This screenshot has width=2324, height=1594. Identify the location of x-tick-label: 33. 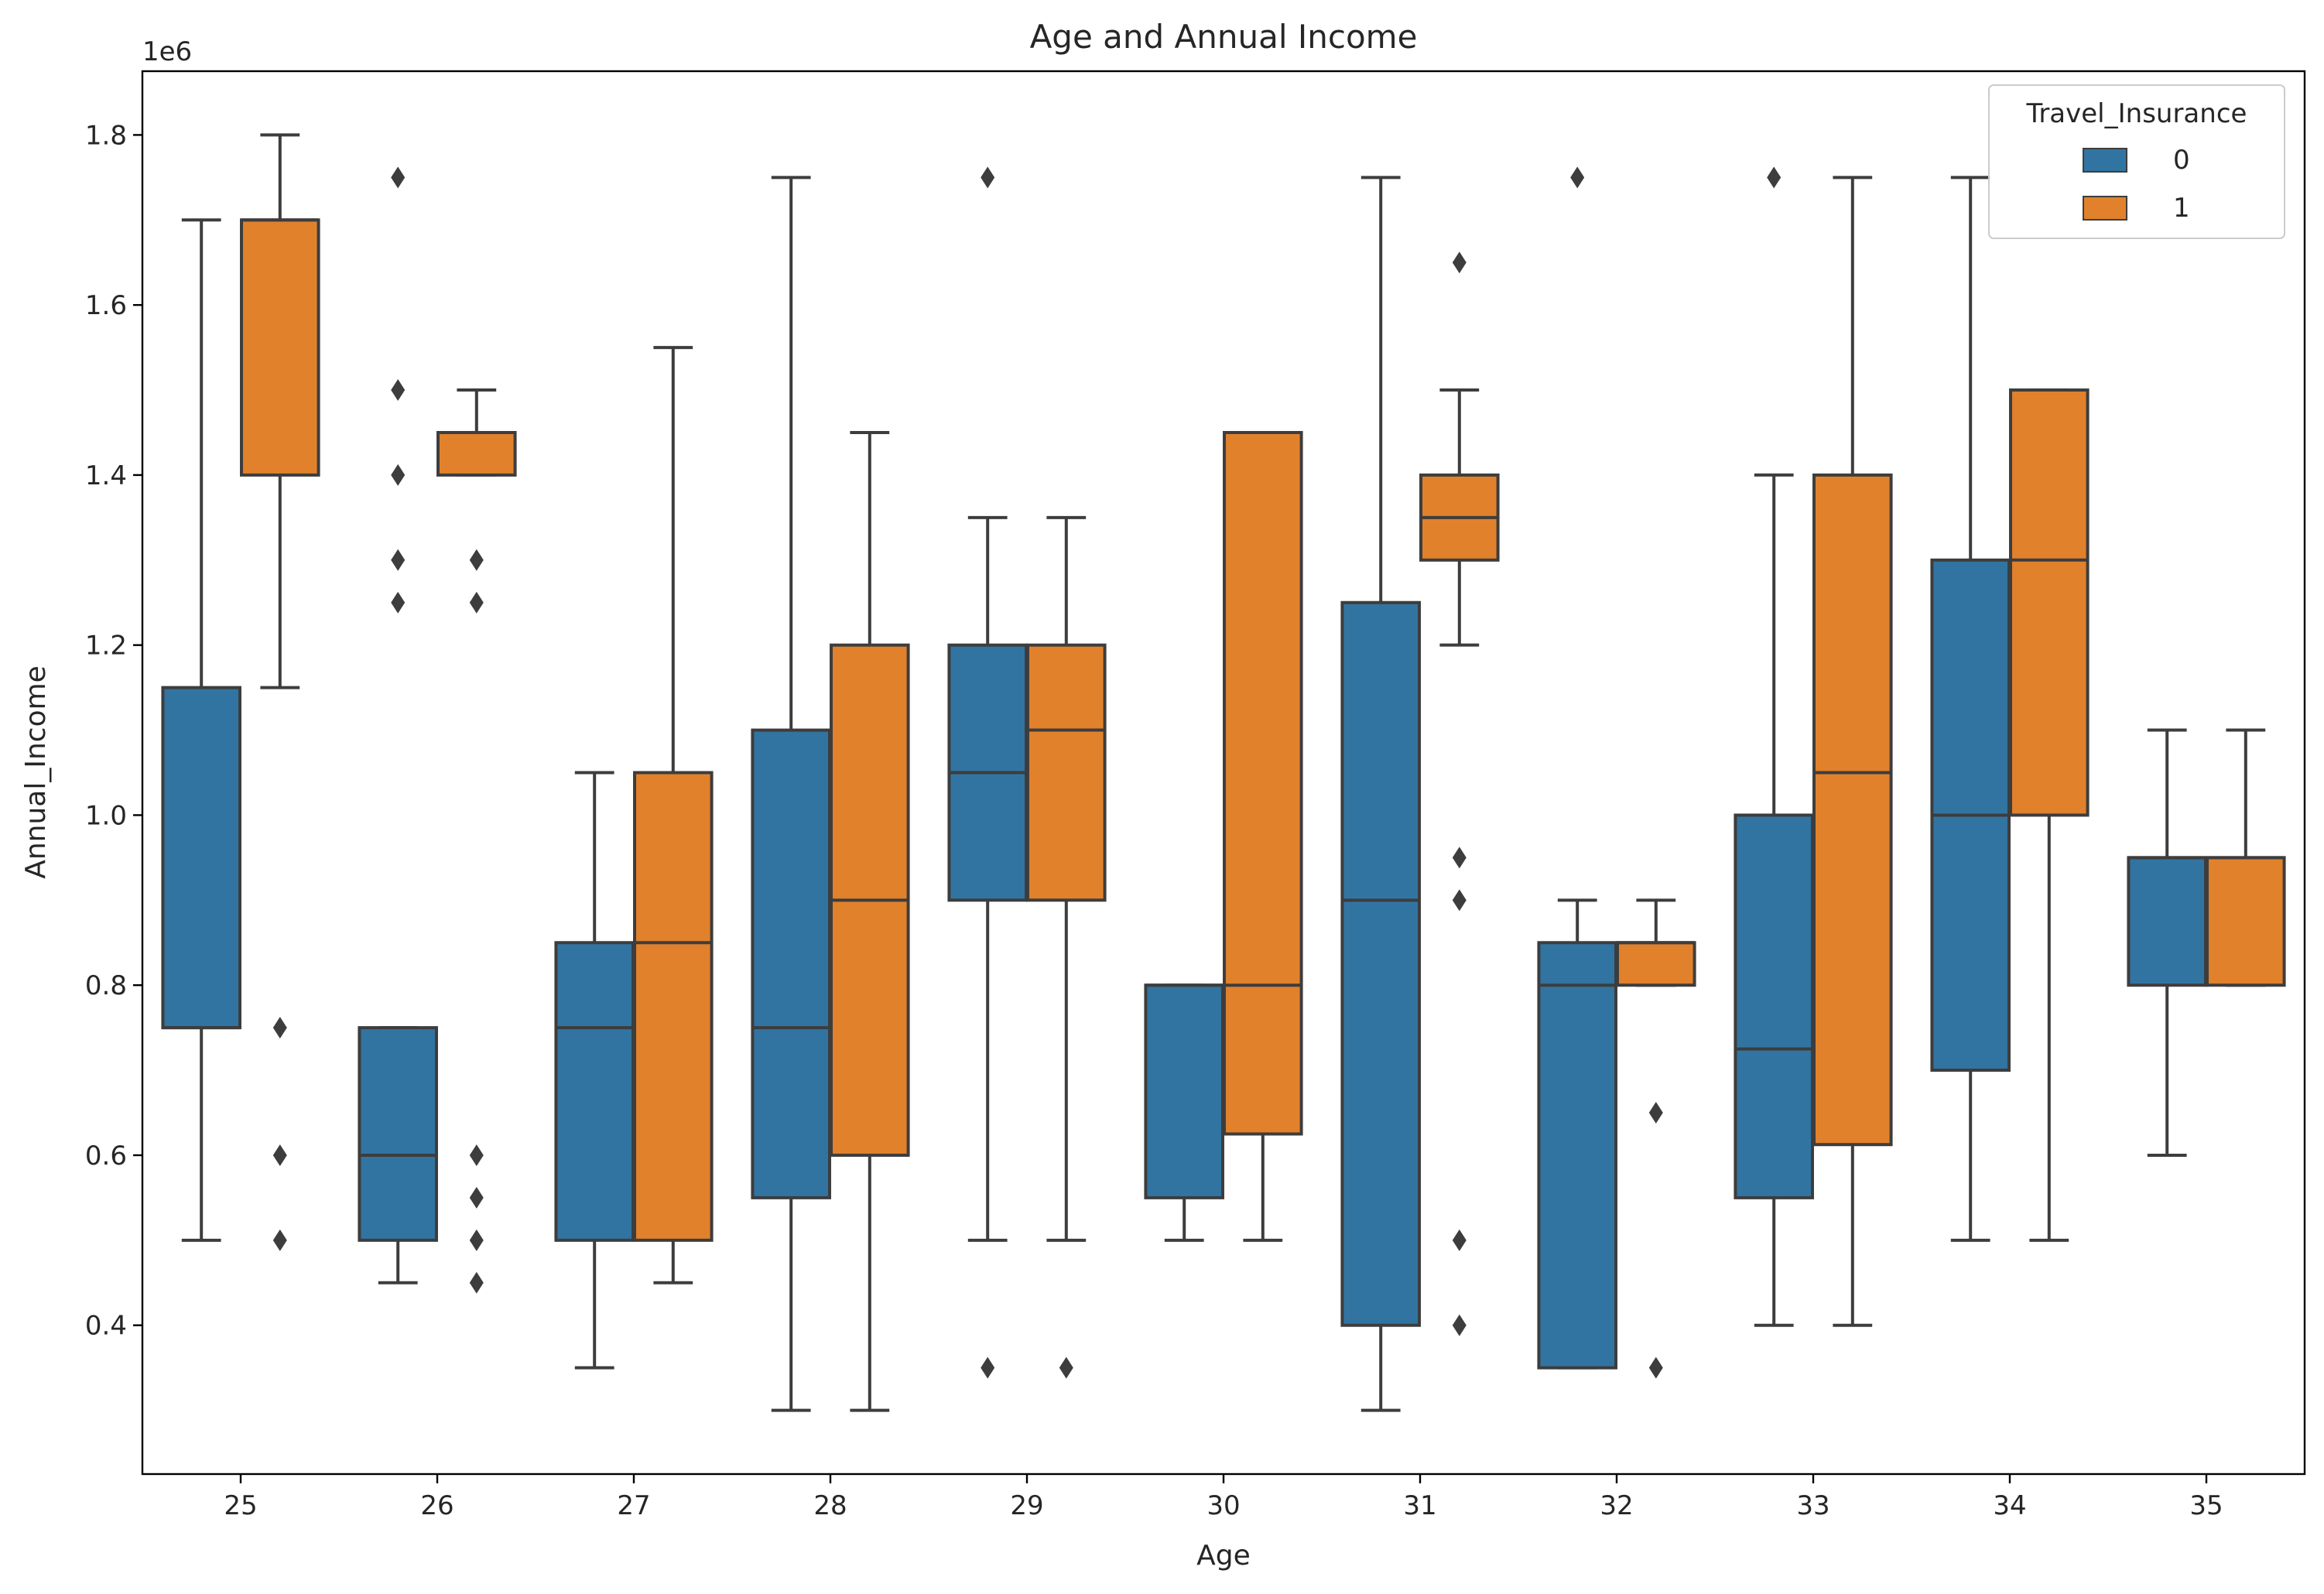
(1812, 1505).